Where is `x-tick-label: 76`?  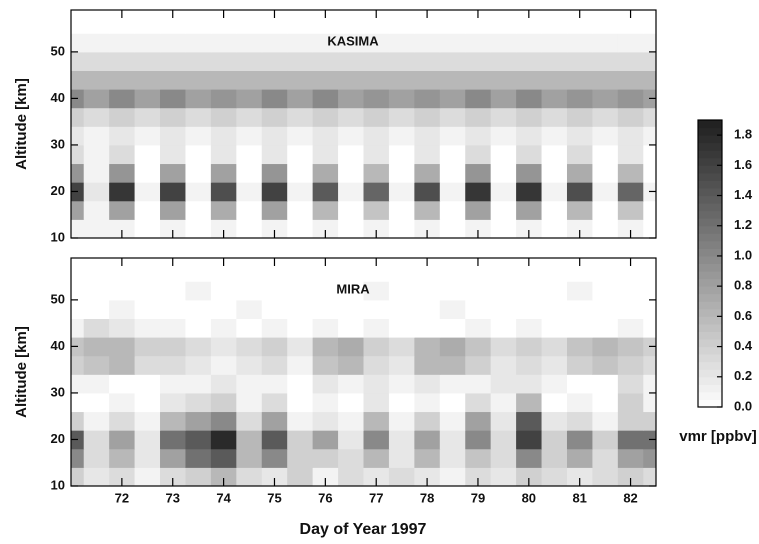 x-tick-label: 76 is located at coordinates (325, 497).